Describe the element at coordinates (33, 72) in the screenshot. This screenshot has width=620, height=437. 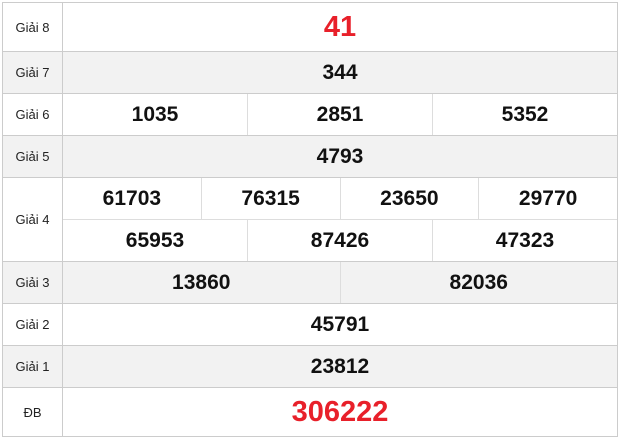
I see `prize-label: Giải 7` at that location.